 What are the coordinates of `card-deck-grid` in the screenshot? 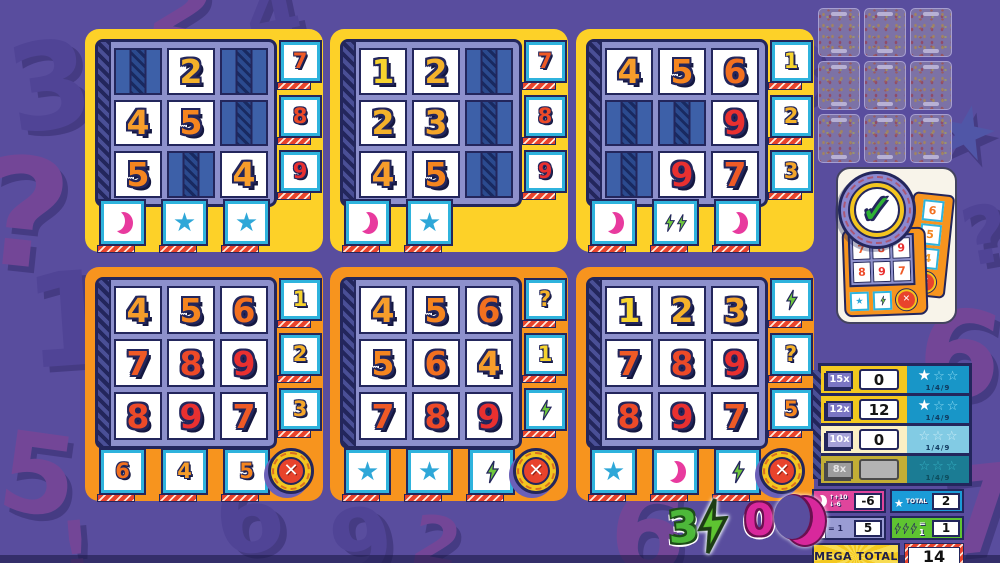 It's located at (885, 85).